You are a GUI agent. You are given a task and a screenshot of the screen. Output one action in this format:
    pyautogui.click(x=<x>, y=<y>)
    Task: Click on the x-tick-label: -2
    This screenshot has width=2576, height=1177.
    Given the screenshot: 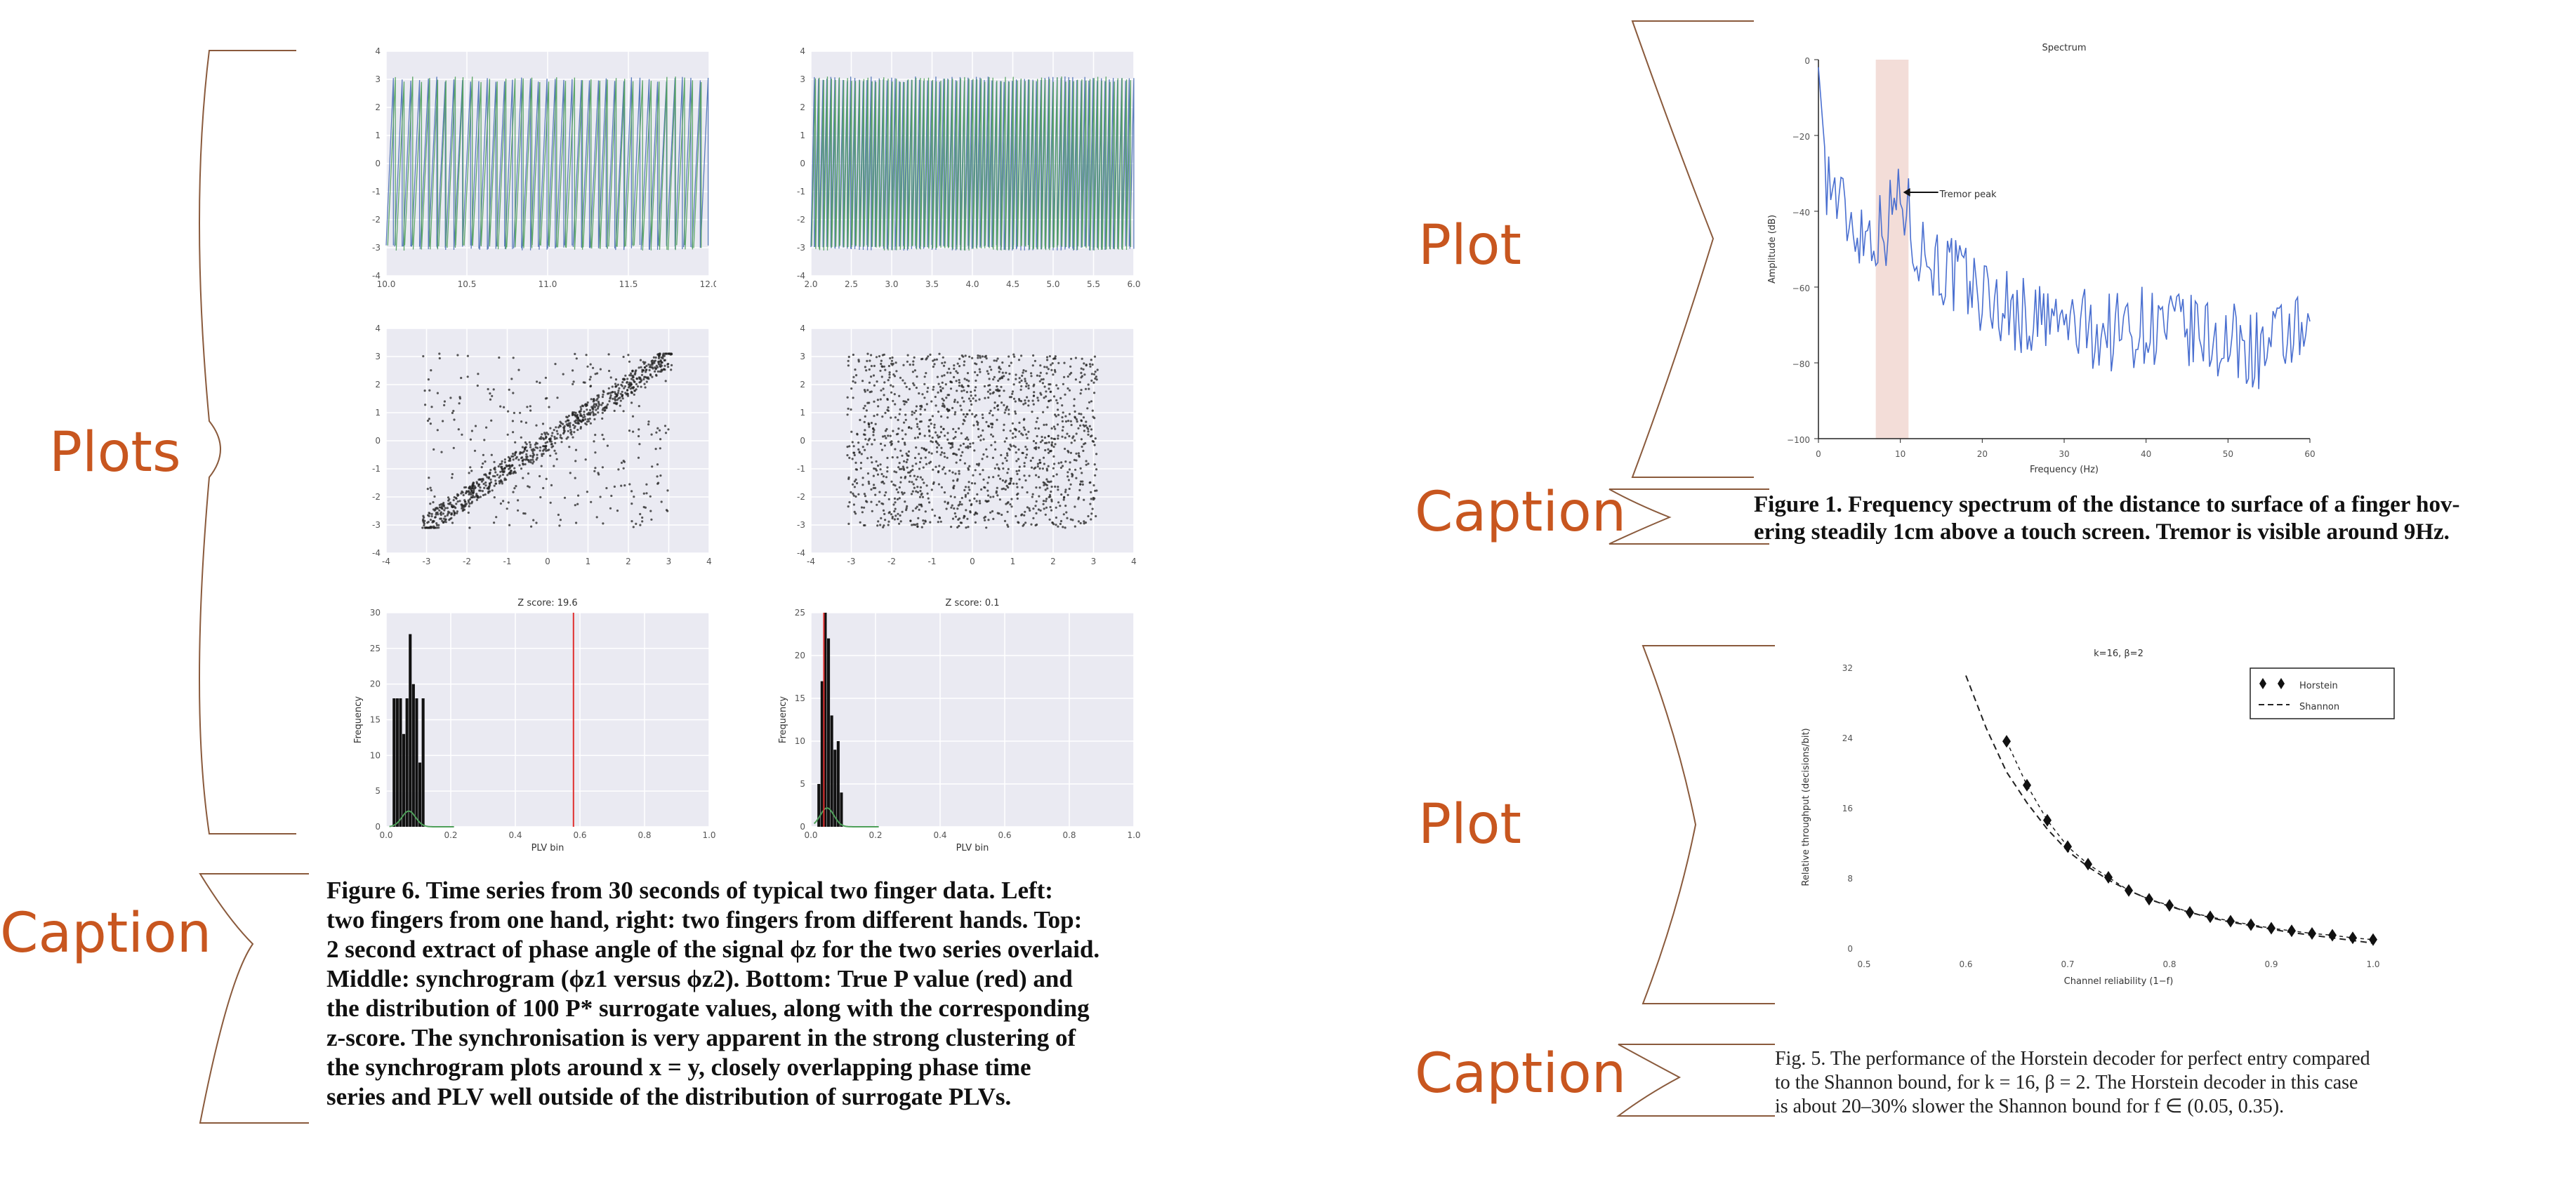 What is the action you would take?
    pyautogui.click(x=467, y=561)
    